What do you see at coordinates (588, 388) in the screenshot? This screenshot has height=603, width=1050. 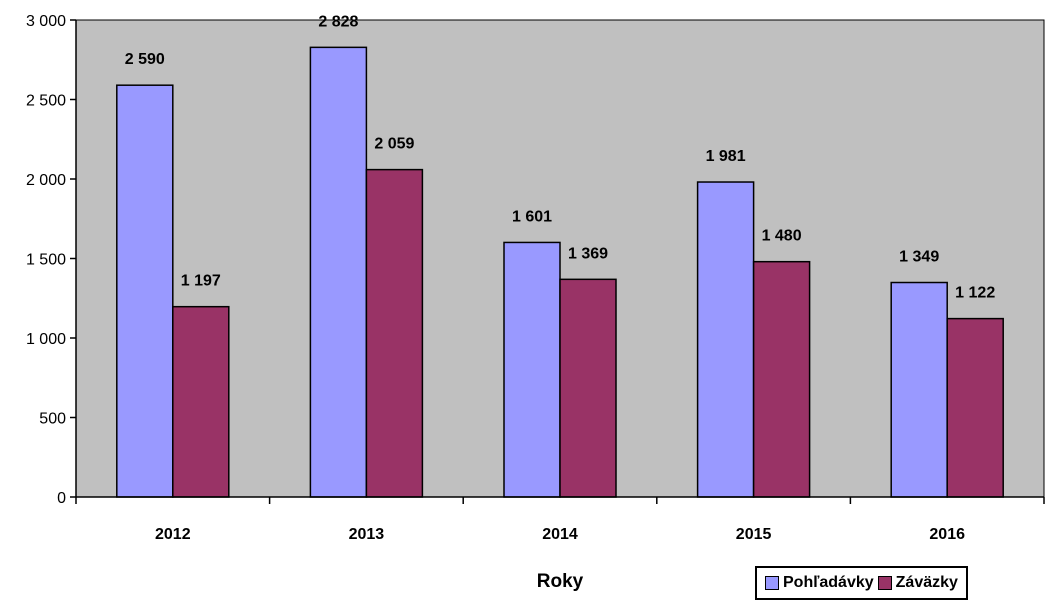 I see `bar-zavazky-2014` at bounding box center [588, 388].